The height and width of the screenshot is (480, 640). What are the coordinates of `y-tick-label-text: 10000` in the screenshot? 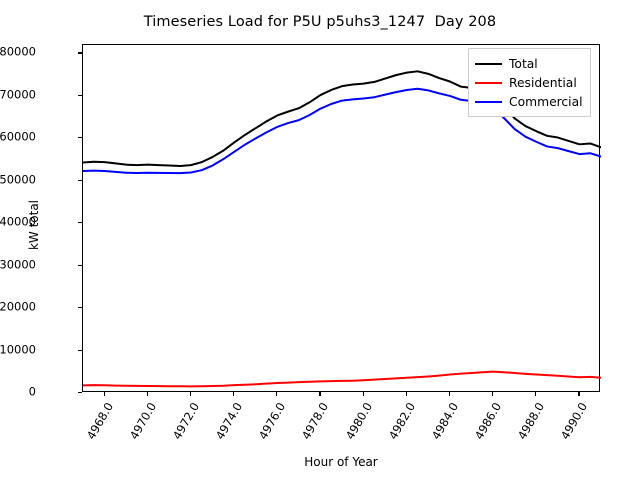 It's located at (18, 349).